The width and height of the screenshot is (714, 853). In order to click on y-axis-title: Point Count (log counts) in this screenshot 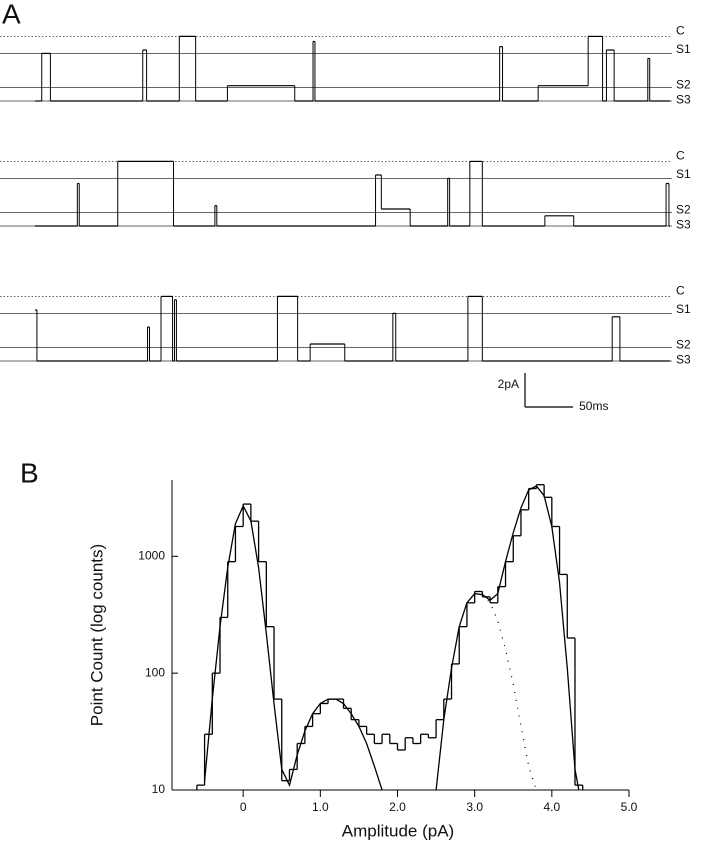, I will do `click(96, 635)`.